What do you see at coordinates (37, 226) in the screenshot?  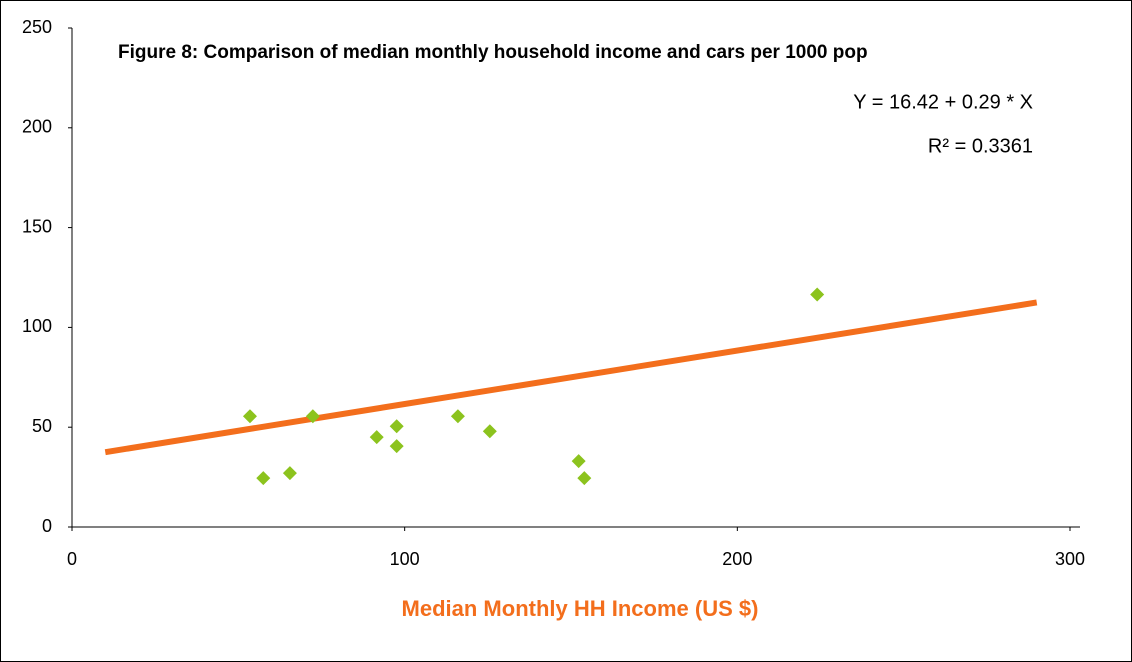 I see `y-tick-label: 150` at bounding box center [37, 226].